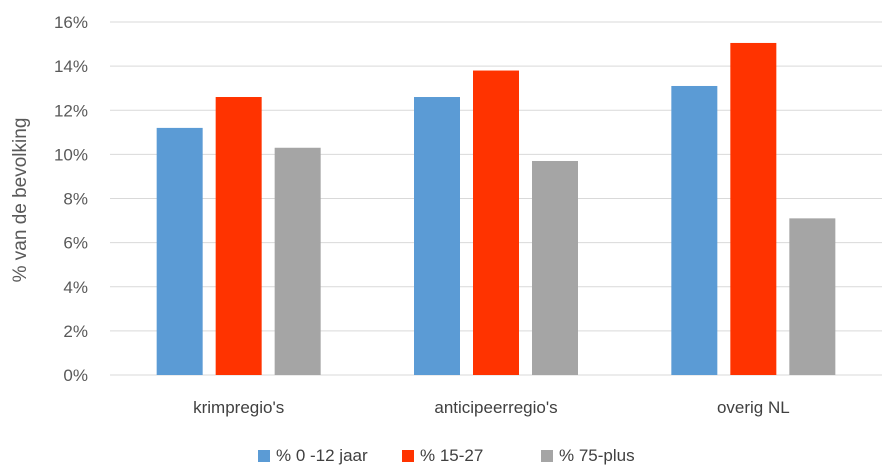 The image size is (890, 465). I want to click on y-tick-label: 12%, so click(71, 110).